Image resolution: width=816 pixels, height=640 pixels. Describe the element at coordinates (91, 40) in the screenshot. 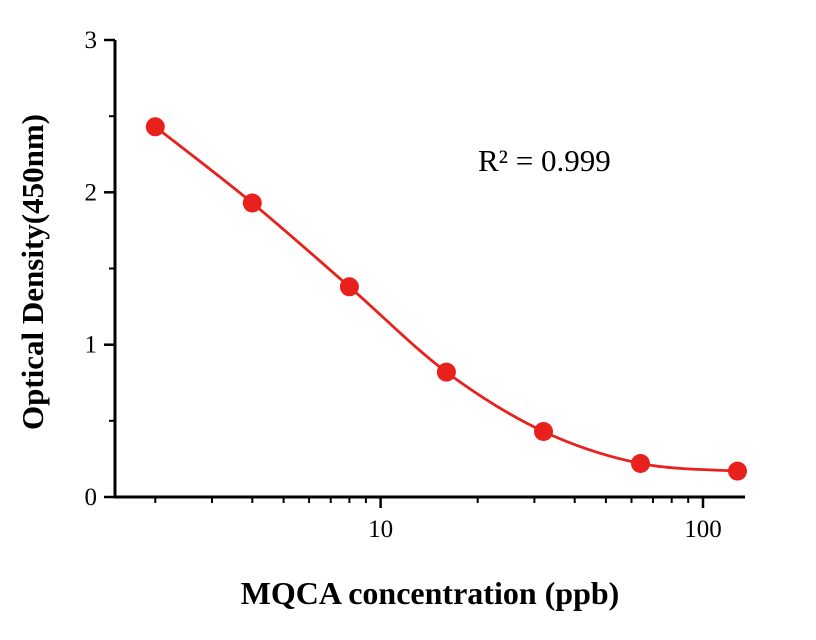

I see `svg-text: 3` at that location.